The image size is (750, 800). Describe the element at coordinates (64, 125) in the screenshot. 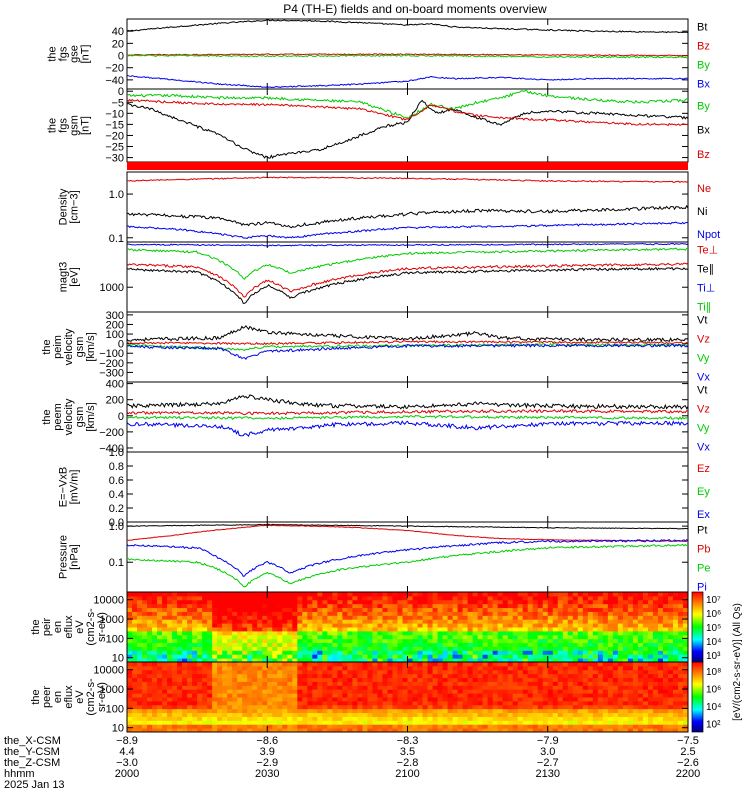

I see `y-axis-label: fgs` at that location.